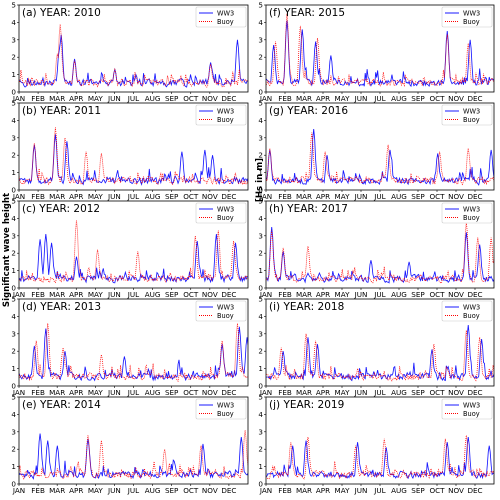 The image size is (500, 500). What do you see at coordinates (361, 392) in the screenshot?
I see `x-tick-label: JUN` at bounding box center [361, 392].